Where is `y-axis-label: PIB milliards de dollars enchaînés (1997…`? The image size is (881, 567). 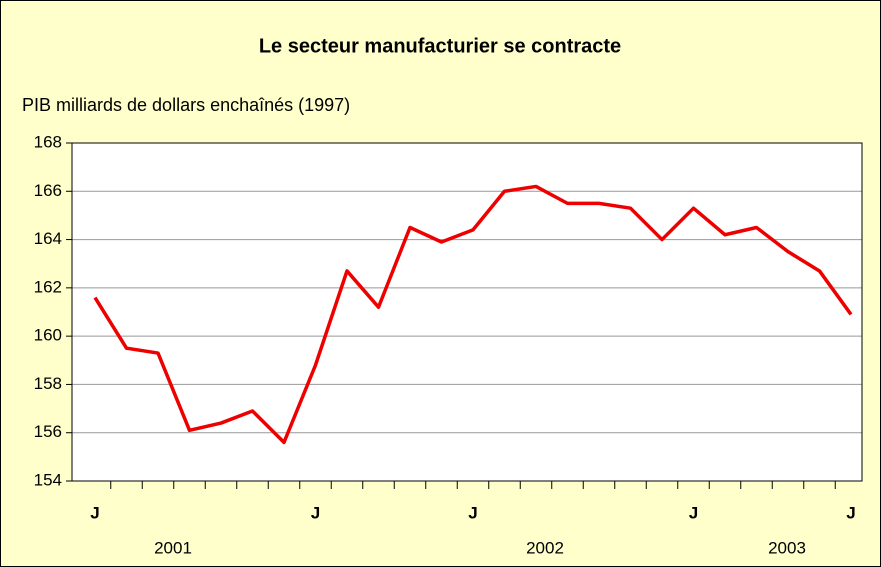
y-axis-label: PIB milliards de dollars enchaînés (1997… is located at coordinates (186, 105).